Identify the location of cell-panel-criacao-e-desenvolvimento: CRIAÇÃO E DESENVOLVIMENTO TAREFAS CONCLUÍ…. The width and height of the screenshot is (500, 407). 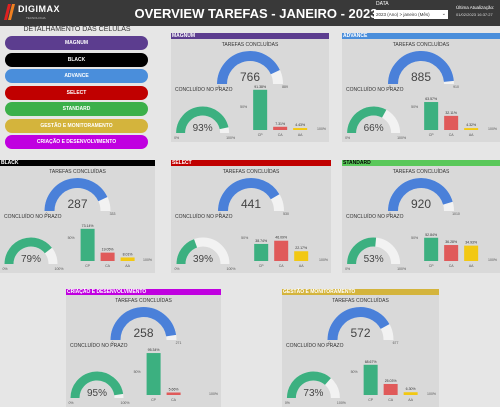
(143, 348).